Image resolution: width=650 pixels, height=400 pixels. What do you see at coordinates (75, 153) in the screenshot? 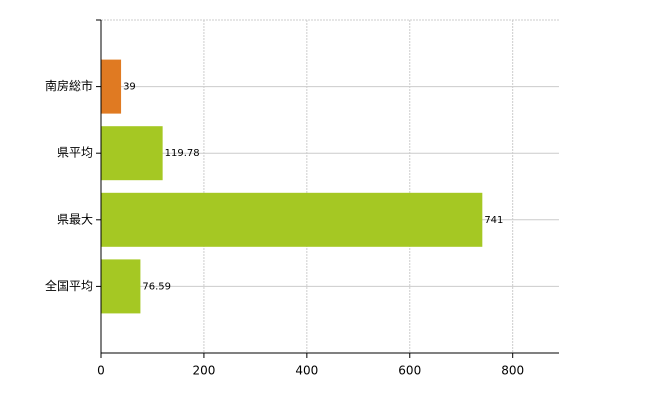
I see `y-tick-label: 県平均` at bounding box center [75, 153].